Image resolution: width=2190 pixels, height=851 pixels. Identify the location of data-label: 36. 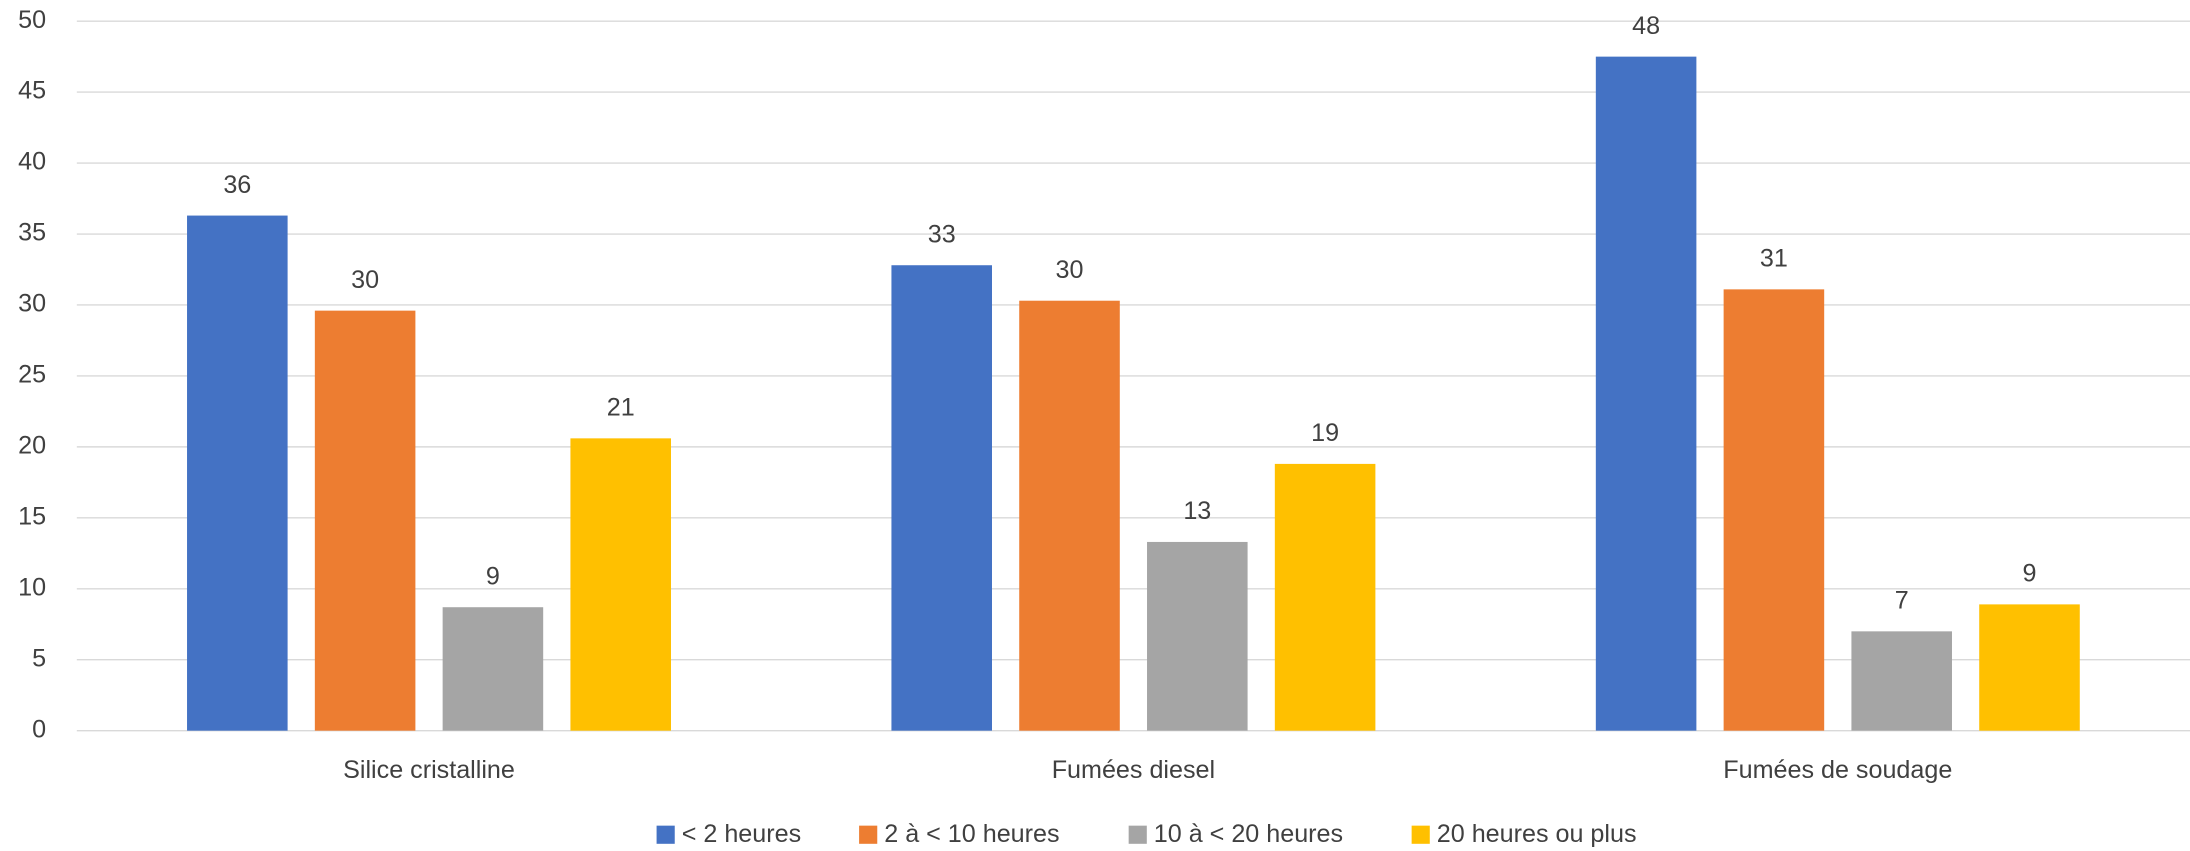
(237, 185).